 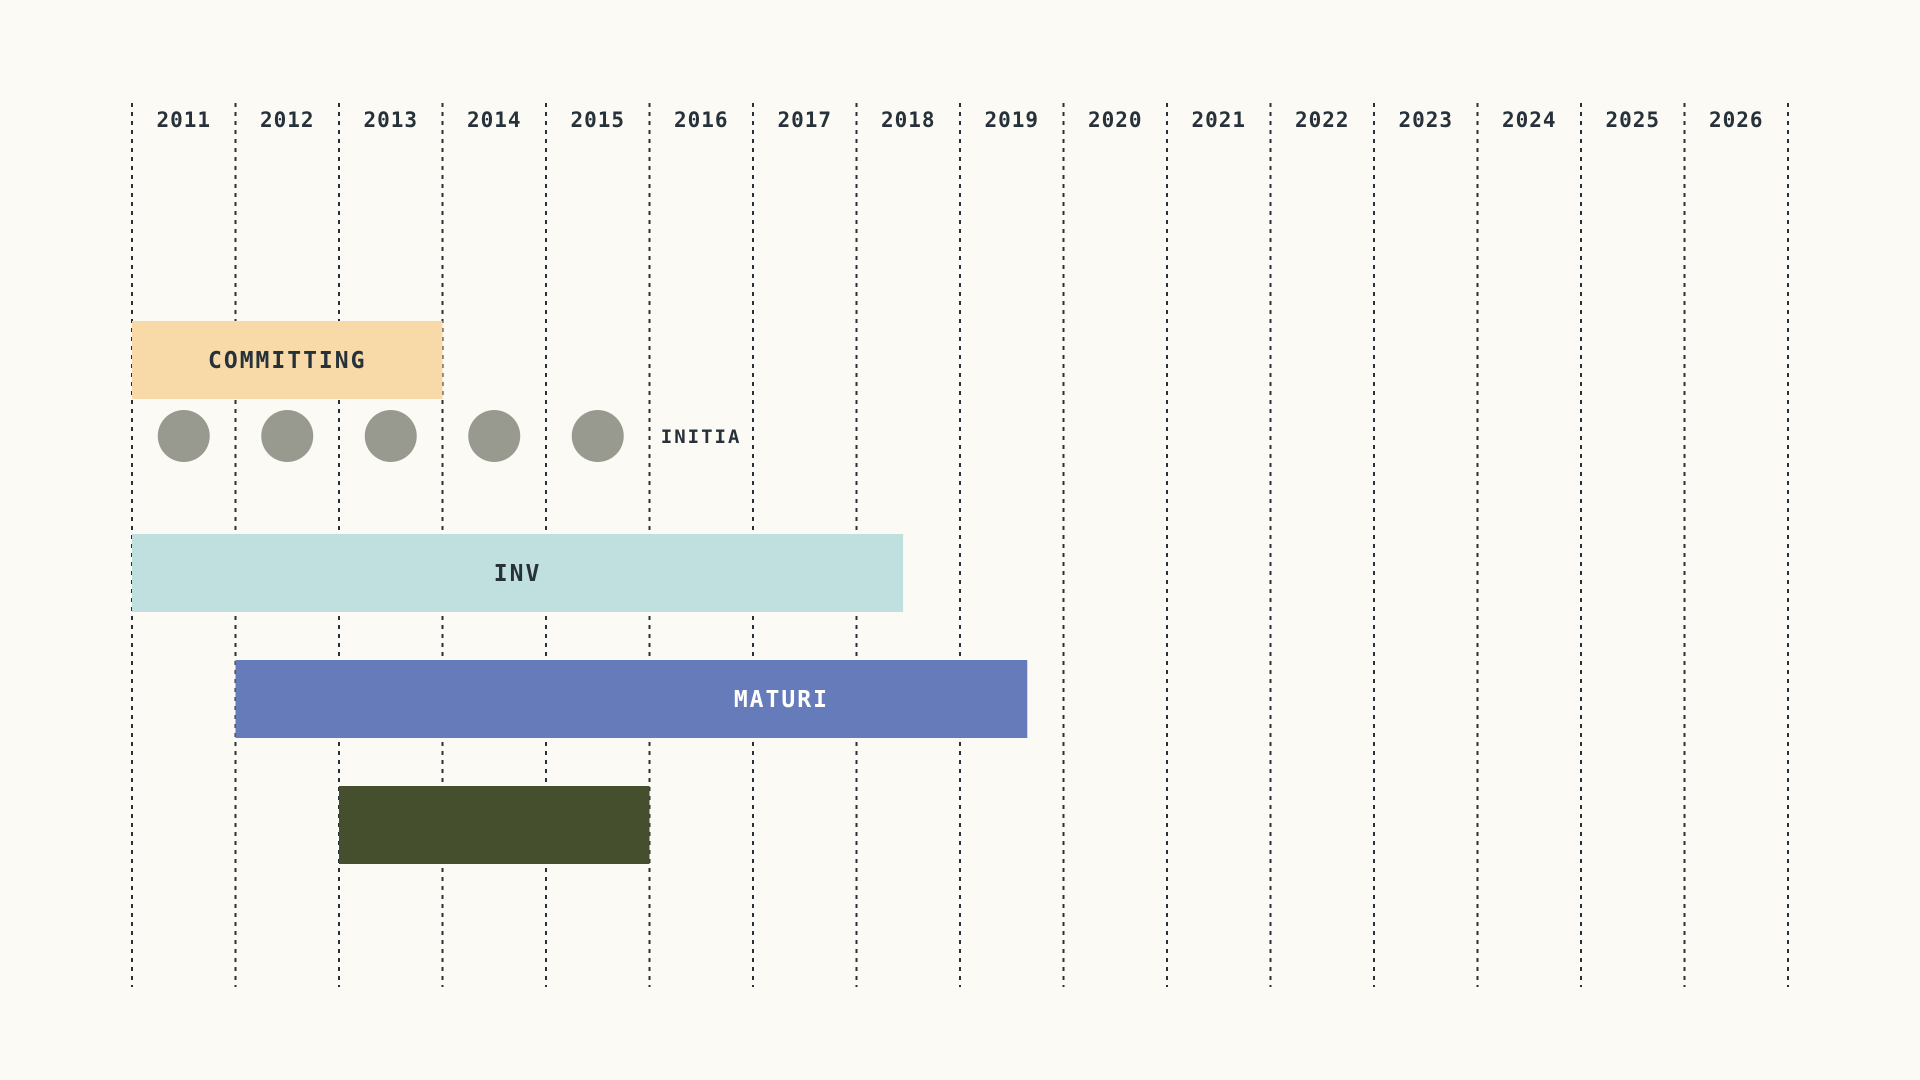 I want to click on x-tick-label: 2016, so click(x=701, y=120).